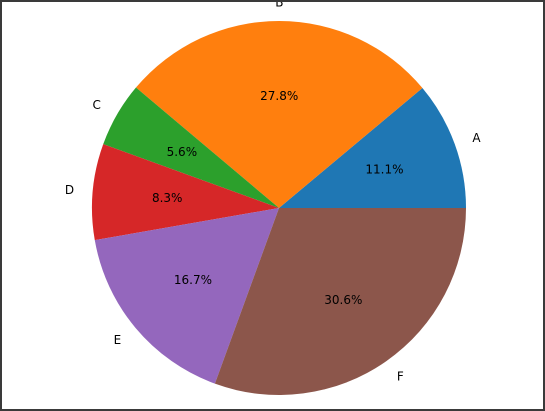 Image resolution: width=545 pixels, height=411 pixels. Describe the element at coordinates (400, 377) in the screenshot. I see `category-label-f: F` at that location.